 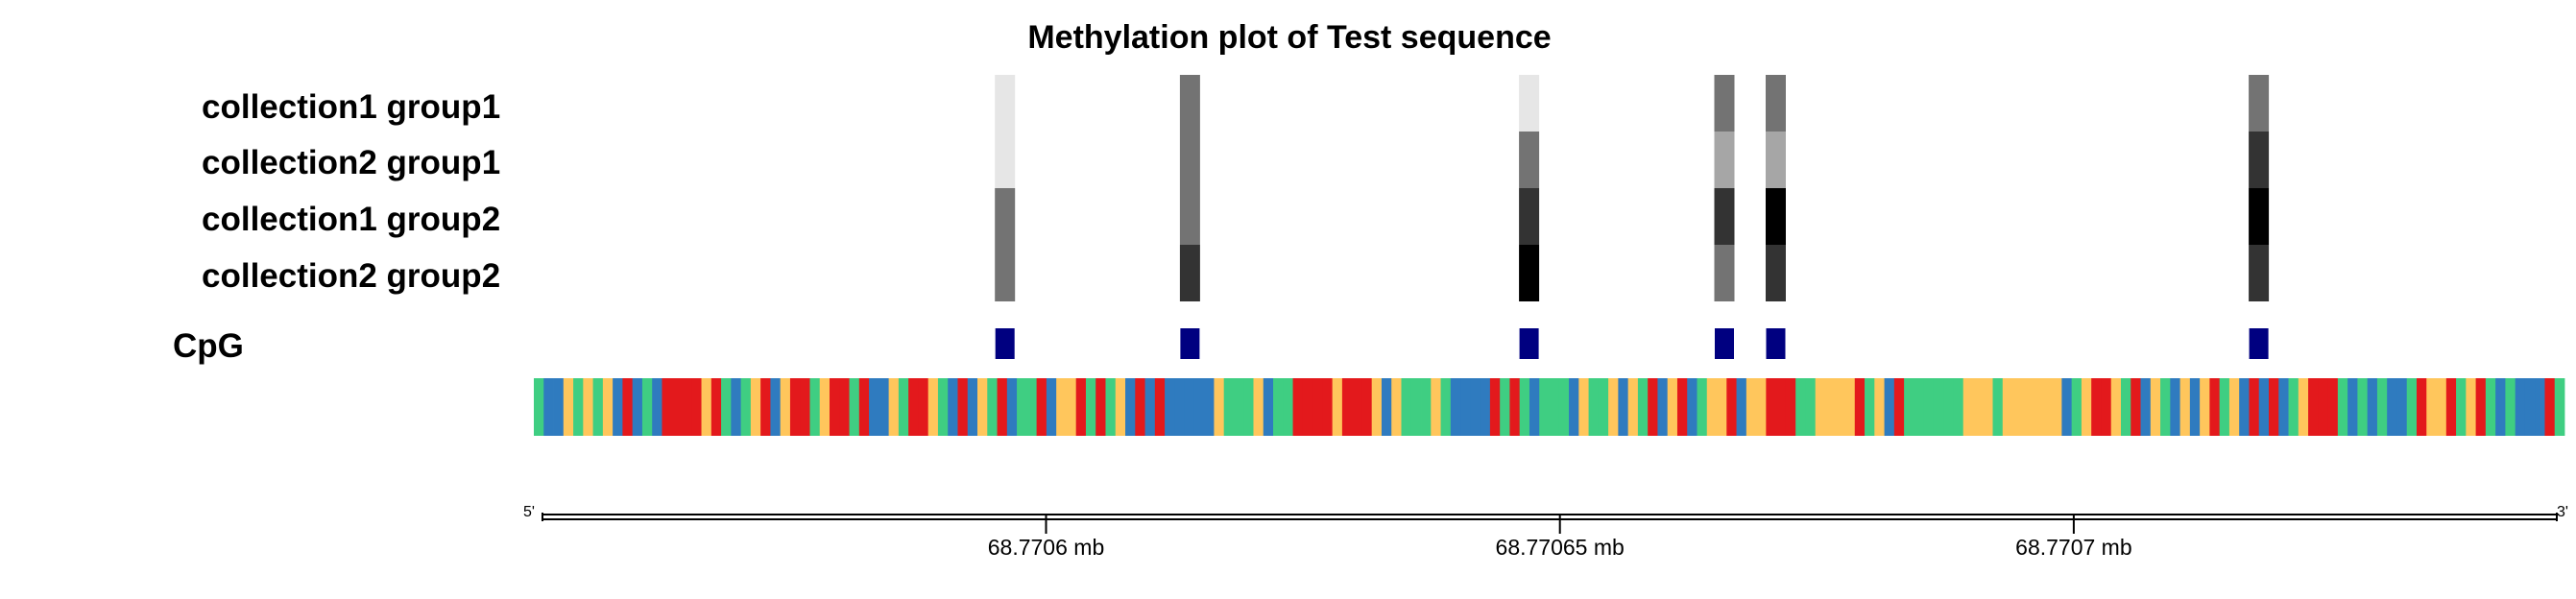 What do you see at coordinates (1632, 343) in the screenshot?
I see `cpg-markers` at bounding box center [1632, 343].